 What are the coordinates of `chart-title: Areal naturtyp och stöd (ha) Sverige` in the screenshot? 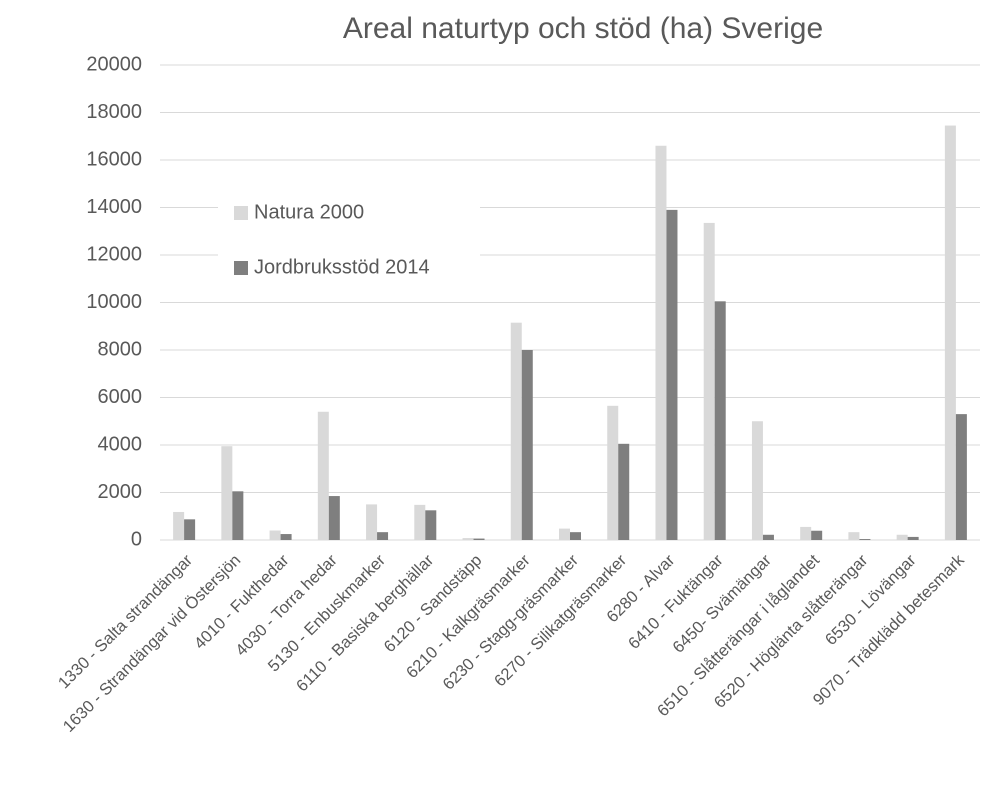 It's located at (583, 28).